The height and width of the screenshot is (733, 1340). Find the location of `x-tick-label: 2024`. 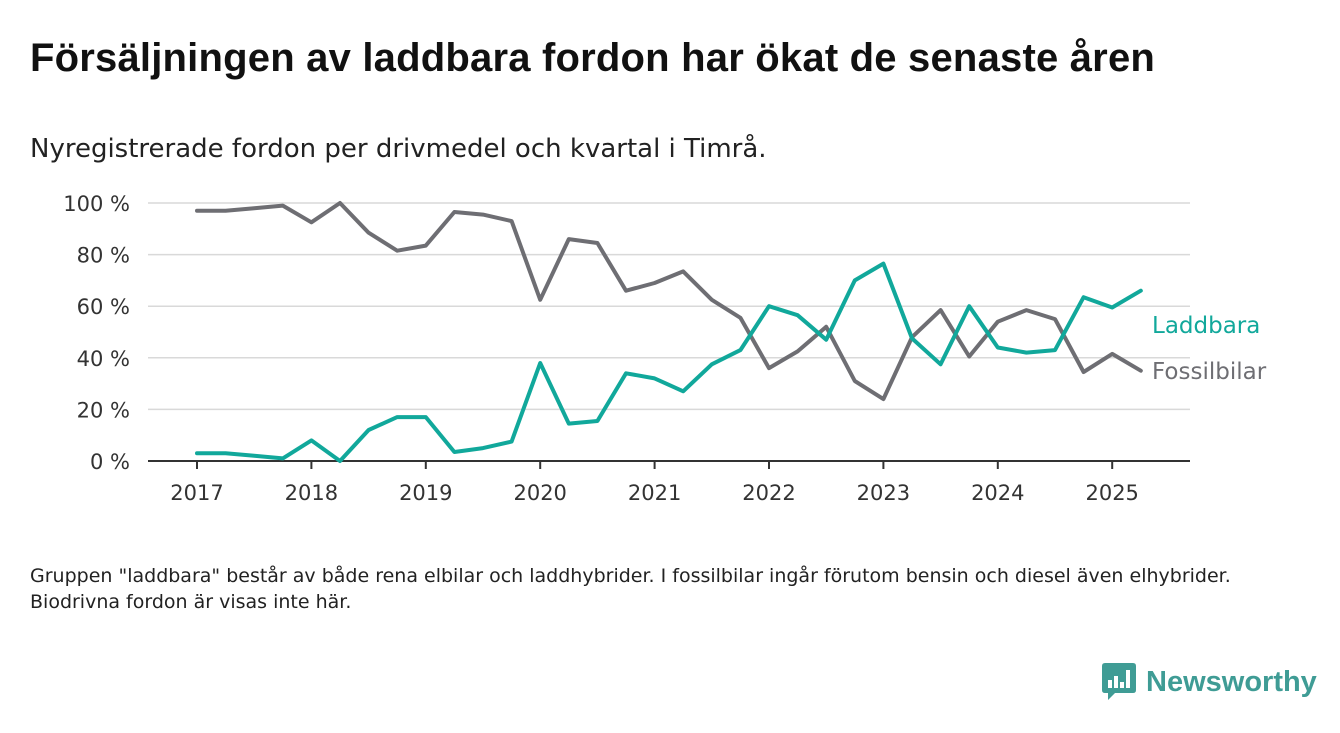

x-tick-label: 2024 is located at coordinates (997, 493).